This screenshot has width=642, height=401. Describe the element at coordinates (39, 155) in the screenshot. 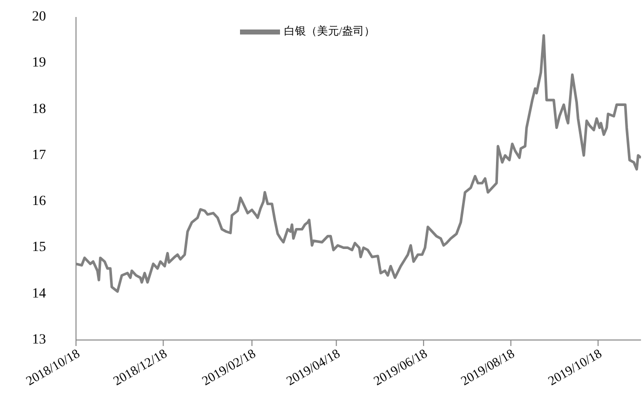

I see `y-tick-label: 17` at that location.